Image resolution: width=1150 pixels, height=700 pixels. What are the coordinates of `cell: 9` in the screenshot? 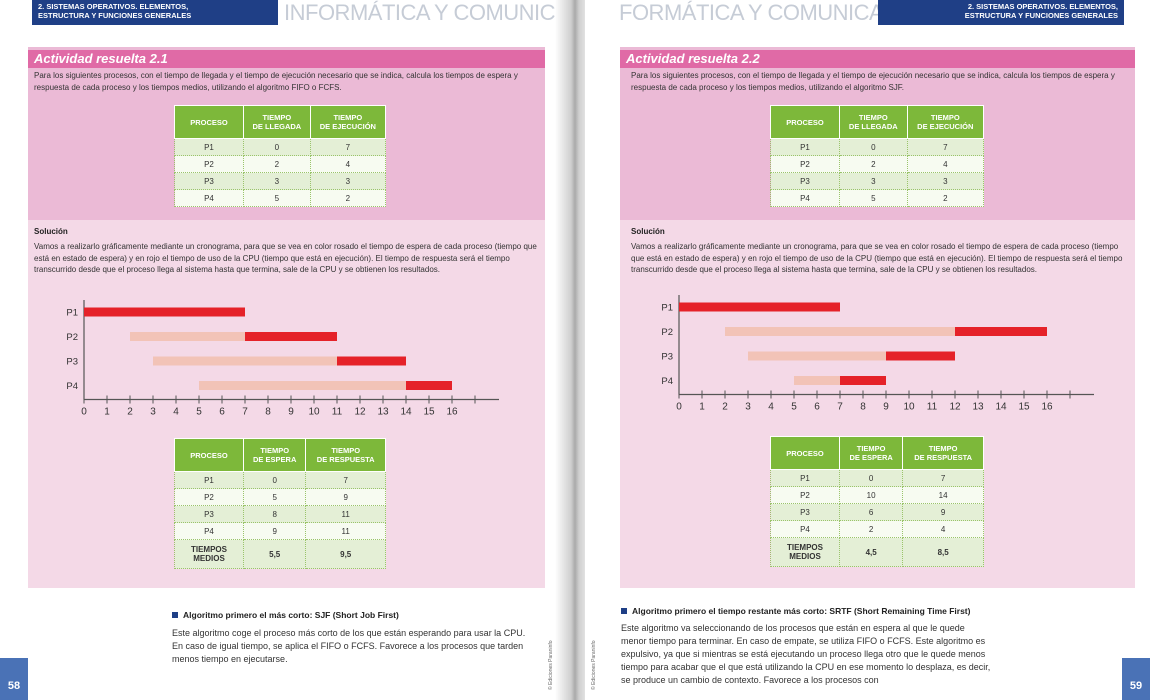 It's located at (345, 497).